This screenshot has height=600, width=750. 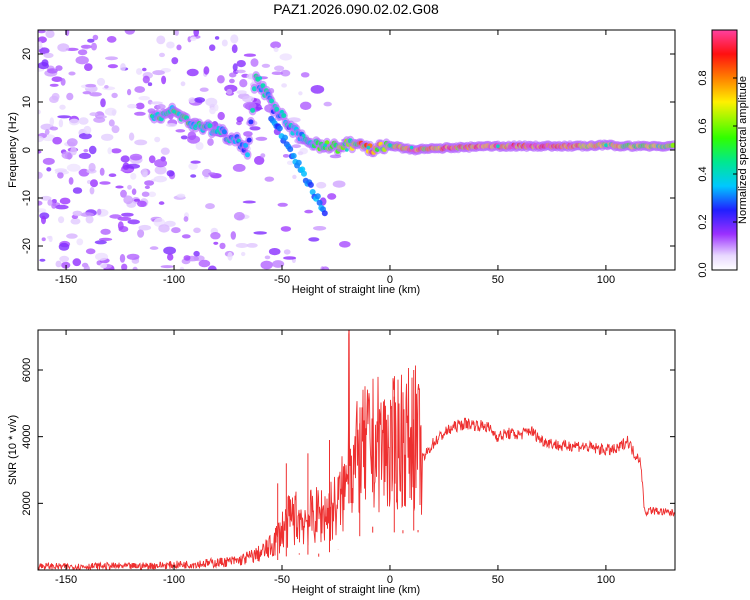 I want to click on figure-title: PAZ1.2026.090.02.02.G08, so click(x=356, y=9).